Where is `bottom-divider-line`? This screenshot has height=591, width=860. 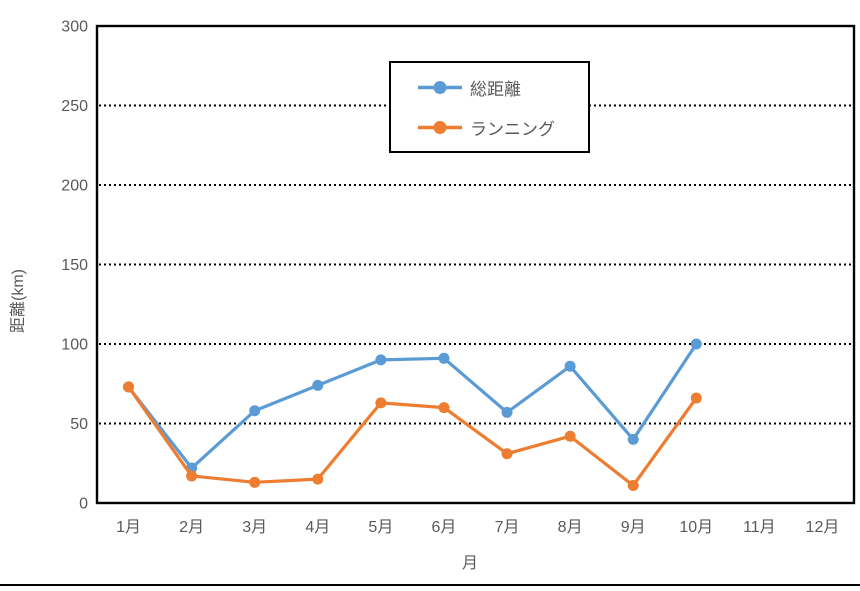 bottom-divider-line is located at coordinates (430, 585).